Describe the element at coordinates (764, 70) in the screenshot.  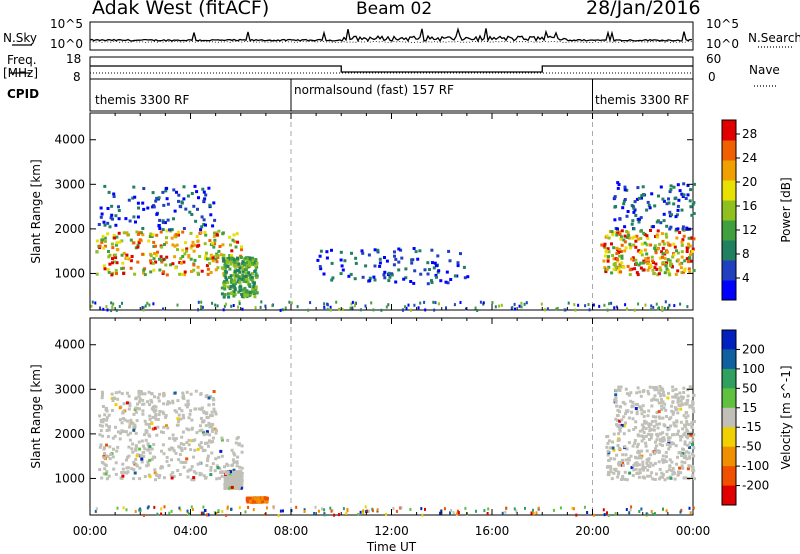
I see `nave-label: Nave` at that location.